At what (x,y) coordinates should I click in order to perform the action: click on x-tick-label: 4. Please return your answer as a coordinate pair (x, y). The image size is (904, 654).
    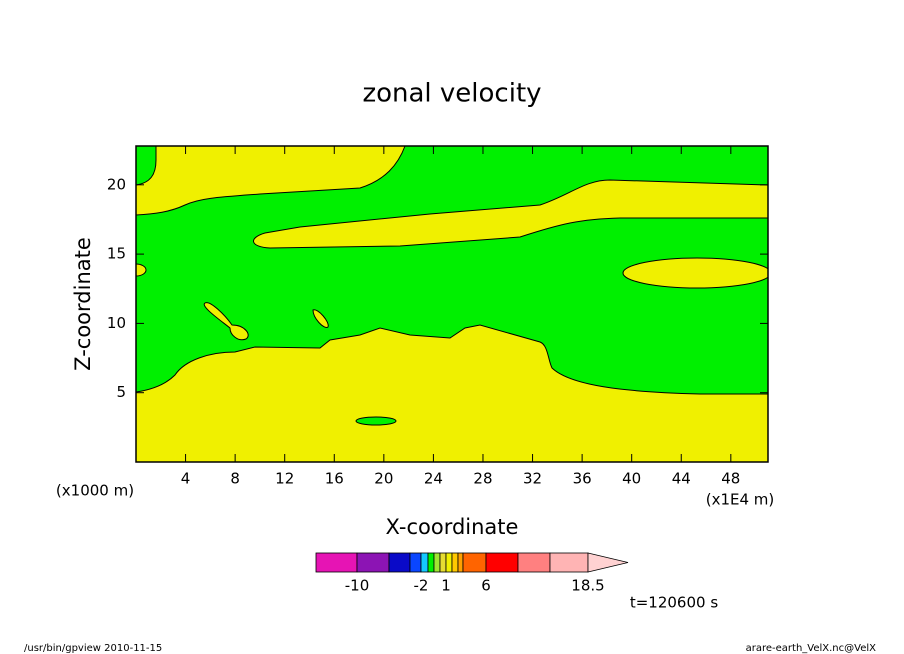
    Looking at the image, I should click on (186, 479).